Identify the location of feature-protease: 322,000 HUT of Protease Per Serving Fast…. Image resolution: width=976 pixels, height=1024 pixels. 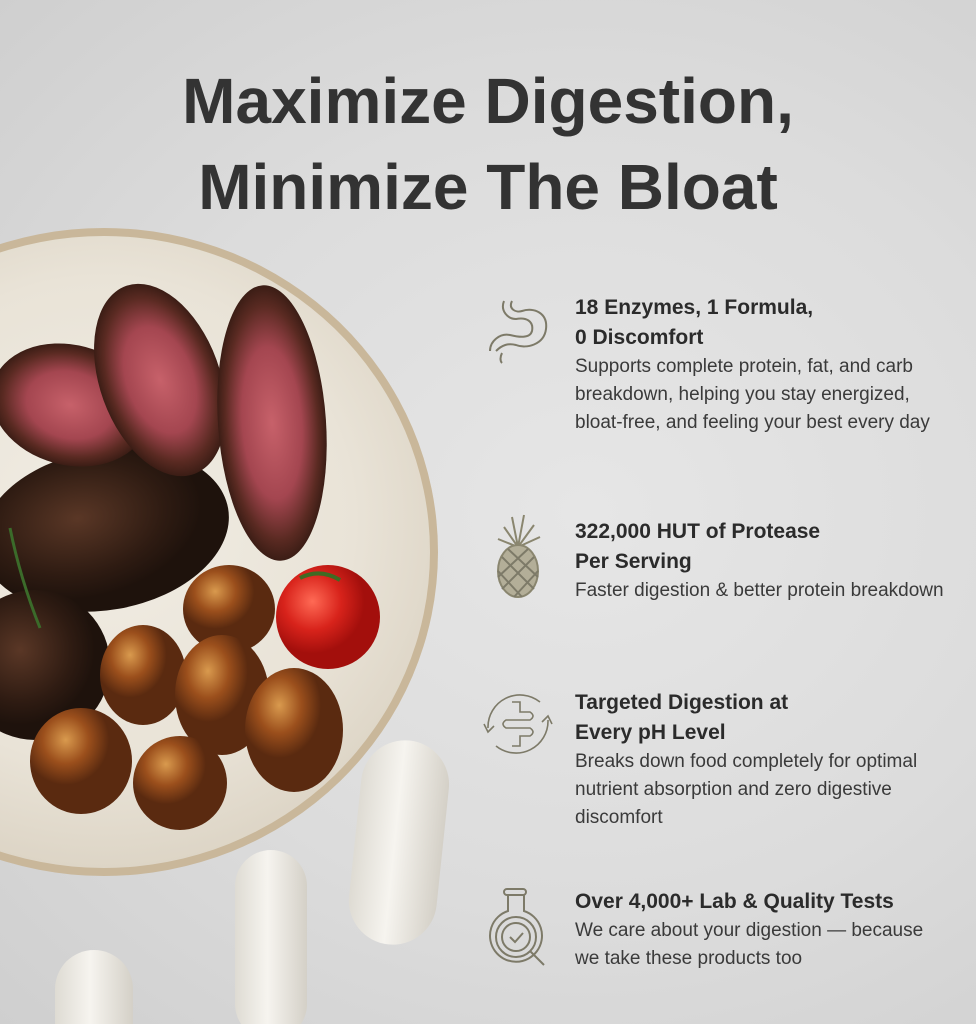
(717, 559).